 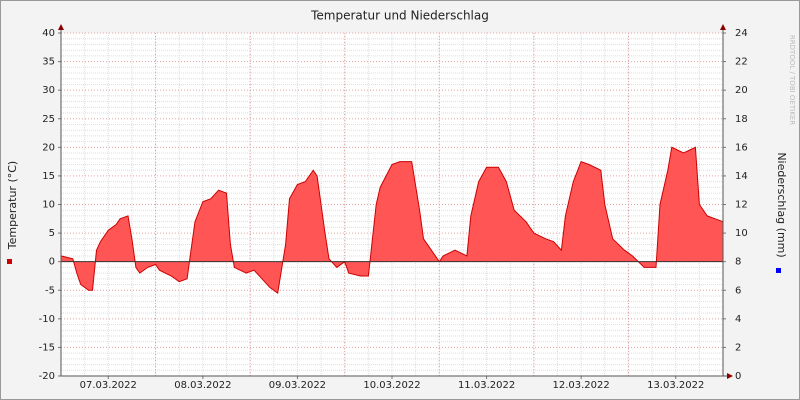 What do you see at coordinates (47, 347) in the screenshot?
I see `y-tick-label: -15` at bounding box center [47, 347].